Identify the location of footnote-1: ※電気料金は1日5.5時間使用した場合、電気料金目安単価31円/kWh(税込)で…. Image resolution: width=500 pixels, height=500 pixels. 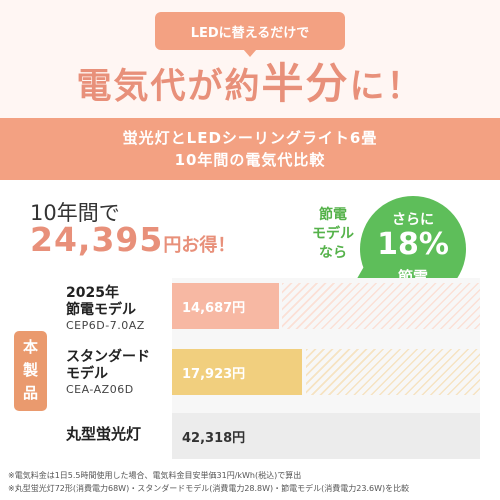
(155, 475).